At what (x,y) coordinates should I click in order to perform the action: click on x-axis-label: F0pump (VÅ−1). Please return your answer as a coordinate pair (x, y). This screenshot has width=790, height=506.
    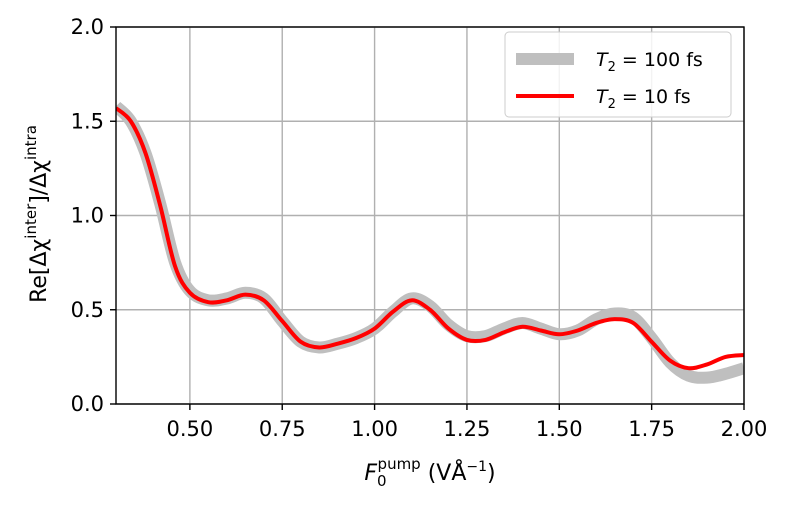
    Looking at the image, I should click on (429, 472).